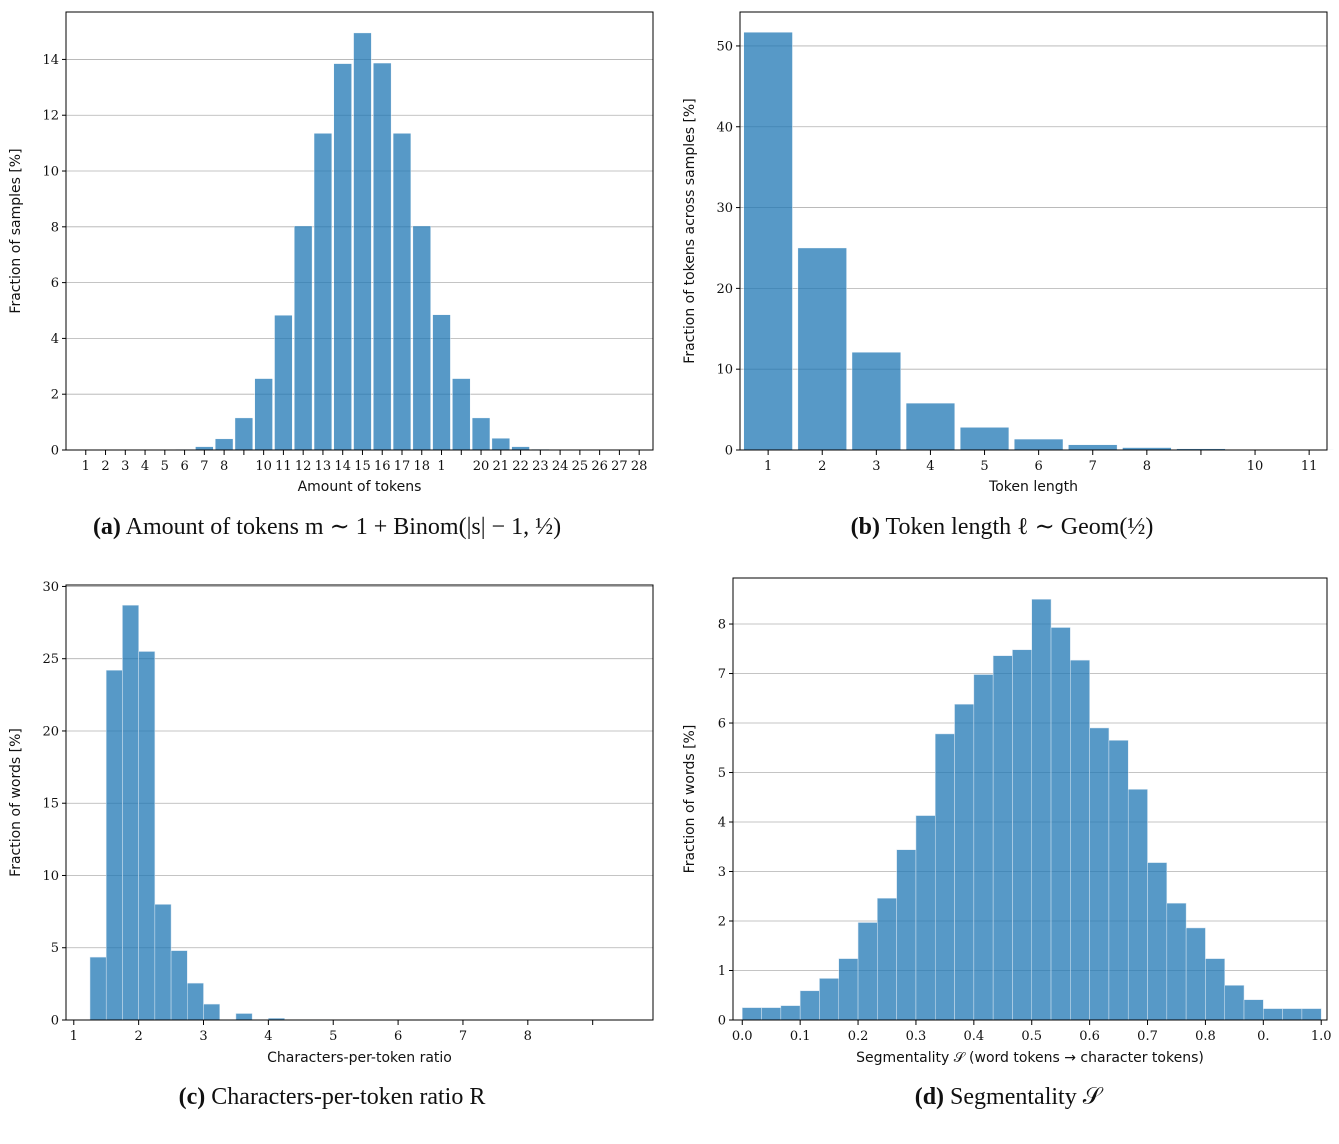 The image size is (1339, 1144). Describe the element at coordinates (1031, 1036) in the screenshot. I see `x-tick-label: 0.5` at that location.